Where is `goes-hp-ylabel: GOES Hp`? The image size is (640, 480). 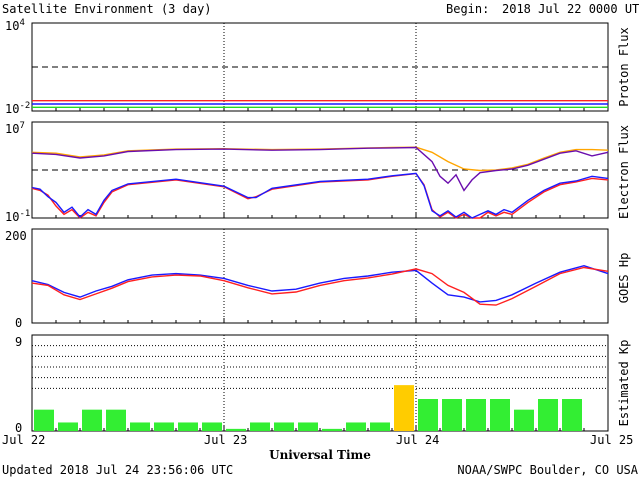 goes-hp-ylabel: GOES Hp is located at coordinates (624, 278).